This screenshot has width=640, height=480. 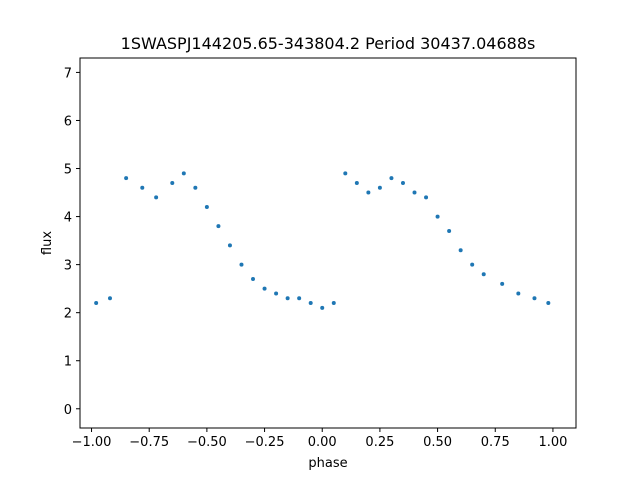 I want to click on y-tick-label: 4, so click(x=68, y=218).